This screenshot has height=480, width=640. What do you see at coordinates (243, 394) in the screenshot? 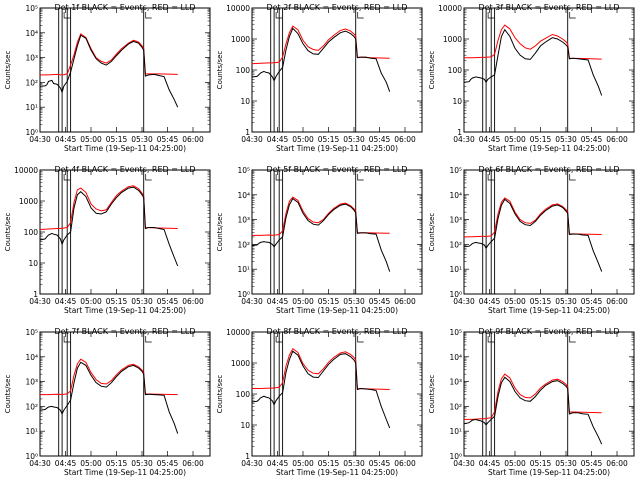
I see `y-tick-label: 100` at bounding box center [243, 394].